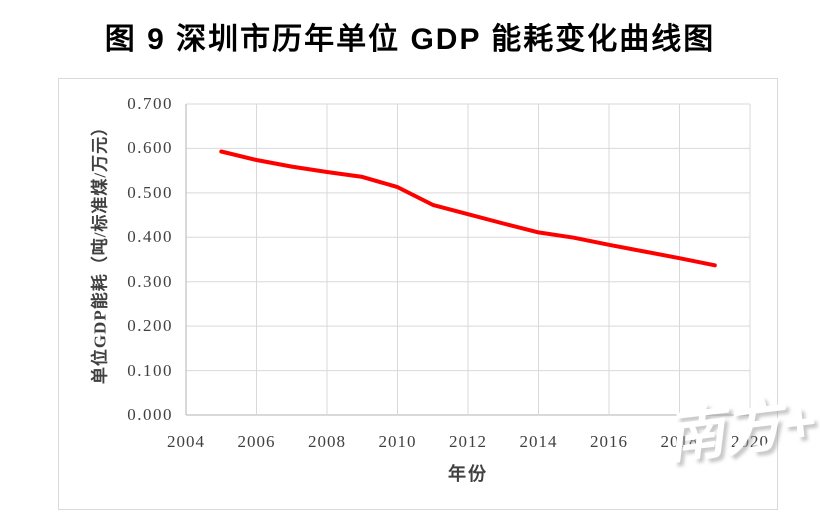 The width and height of the screenshot is (820, 531). What do you see at coordinates (327, 441) in the screenshot?
I see `x-tick-label: 2008` at bounding box center [327, 441].